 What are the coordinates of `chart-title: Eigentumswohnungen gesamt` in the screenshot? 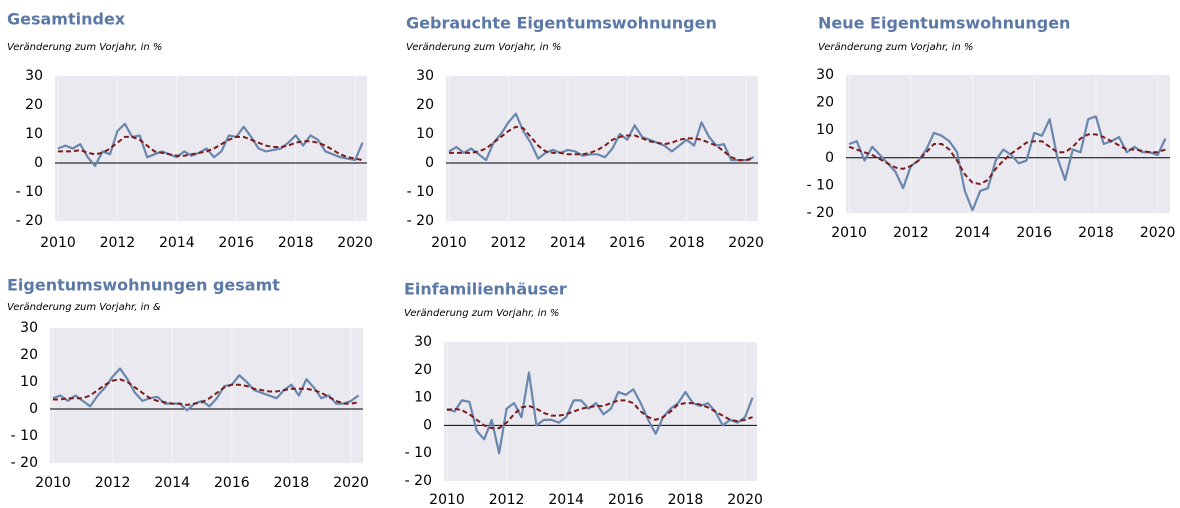 It's located at (143, 285).